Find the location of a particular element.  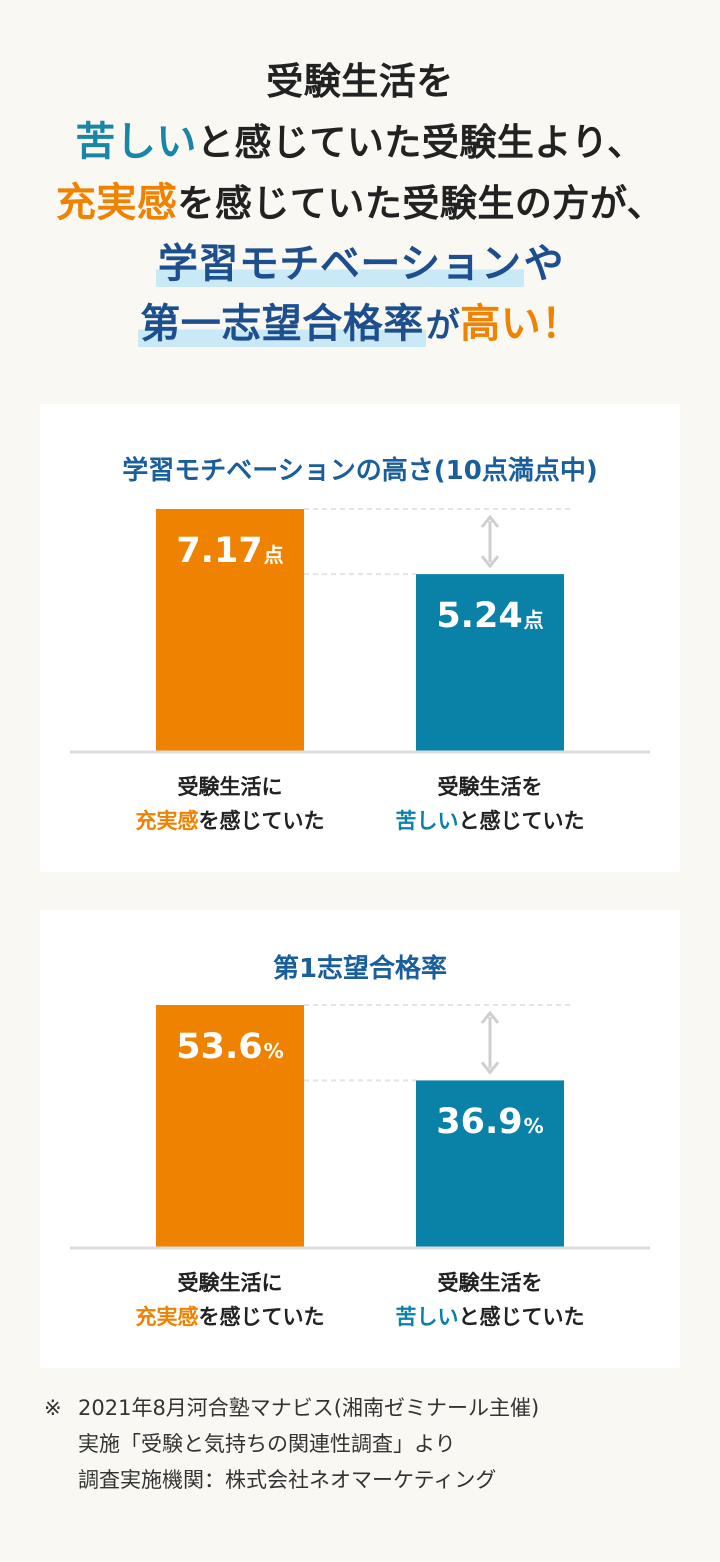

bar-value-label: 5.24点 is located at coordinates (490, 616).